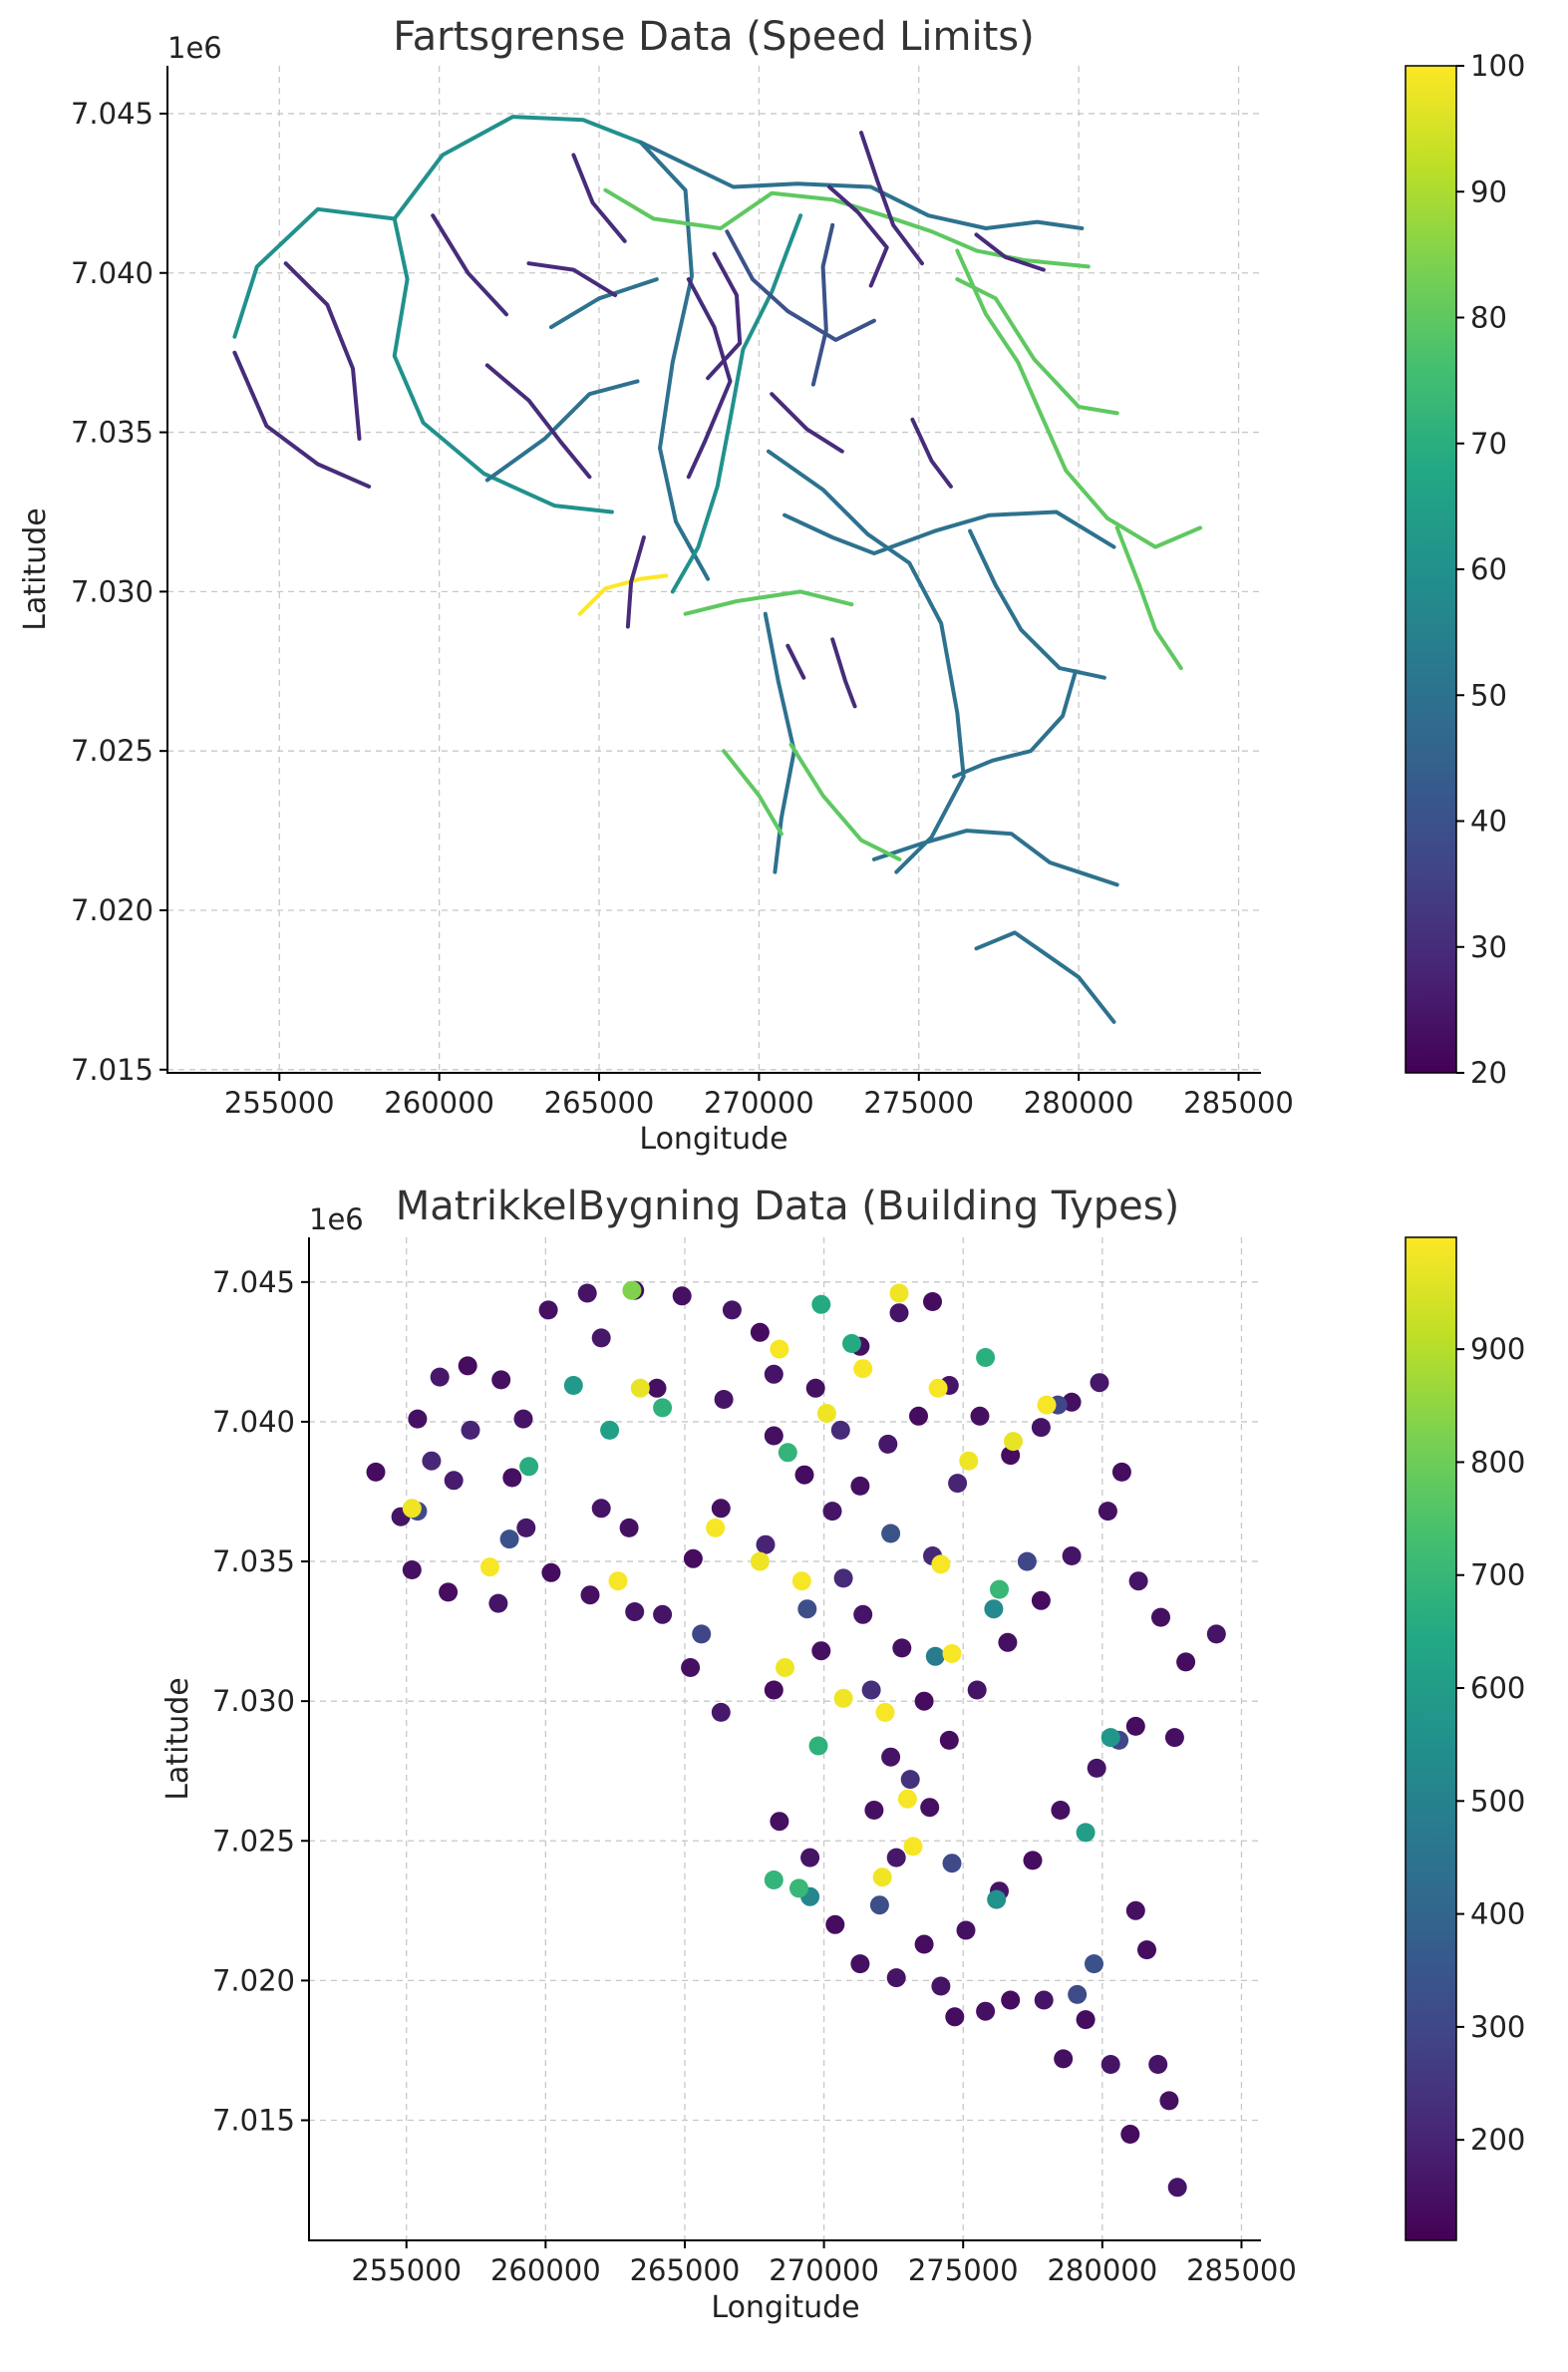 This screenshot has height=2372, width=1568. I want to click on colorbar-tick-label: 700, so click(1497, 1575).